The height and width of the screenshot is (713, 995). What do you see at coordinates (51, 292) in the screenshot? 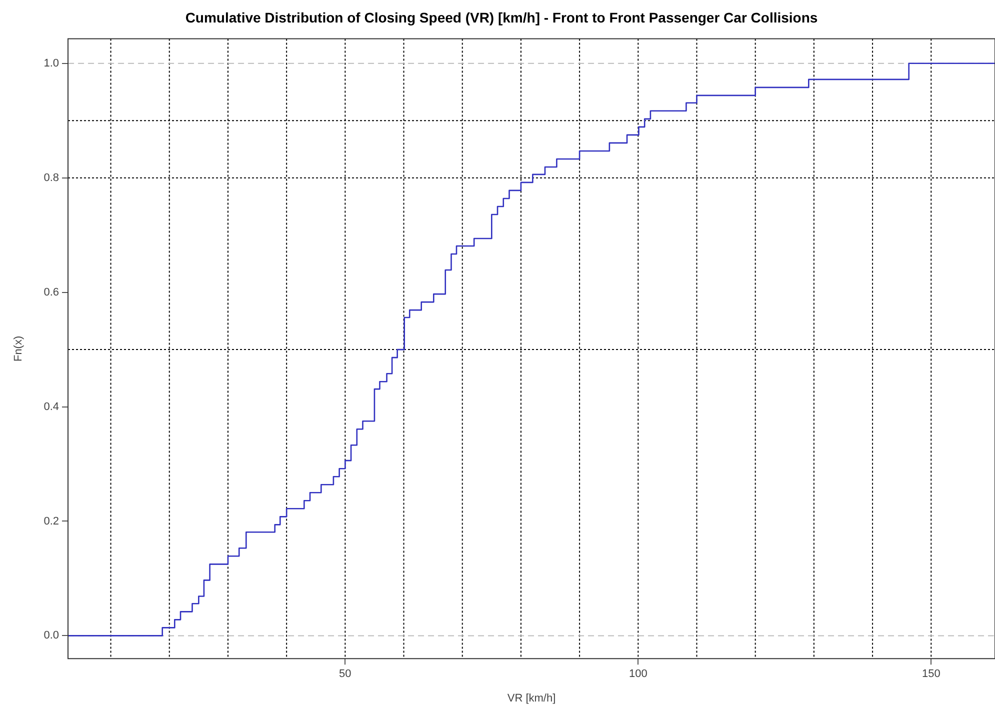
I see `y-tick-label: 0.6` at bounding box center [51, 292].